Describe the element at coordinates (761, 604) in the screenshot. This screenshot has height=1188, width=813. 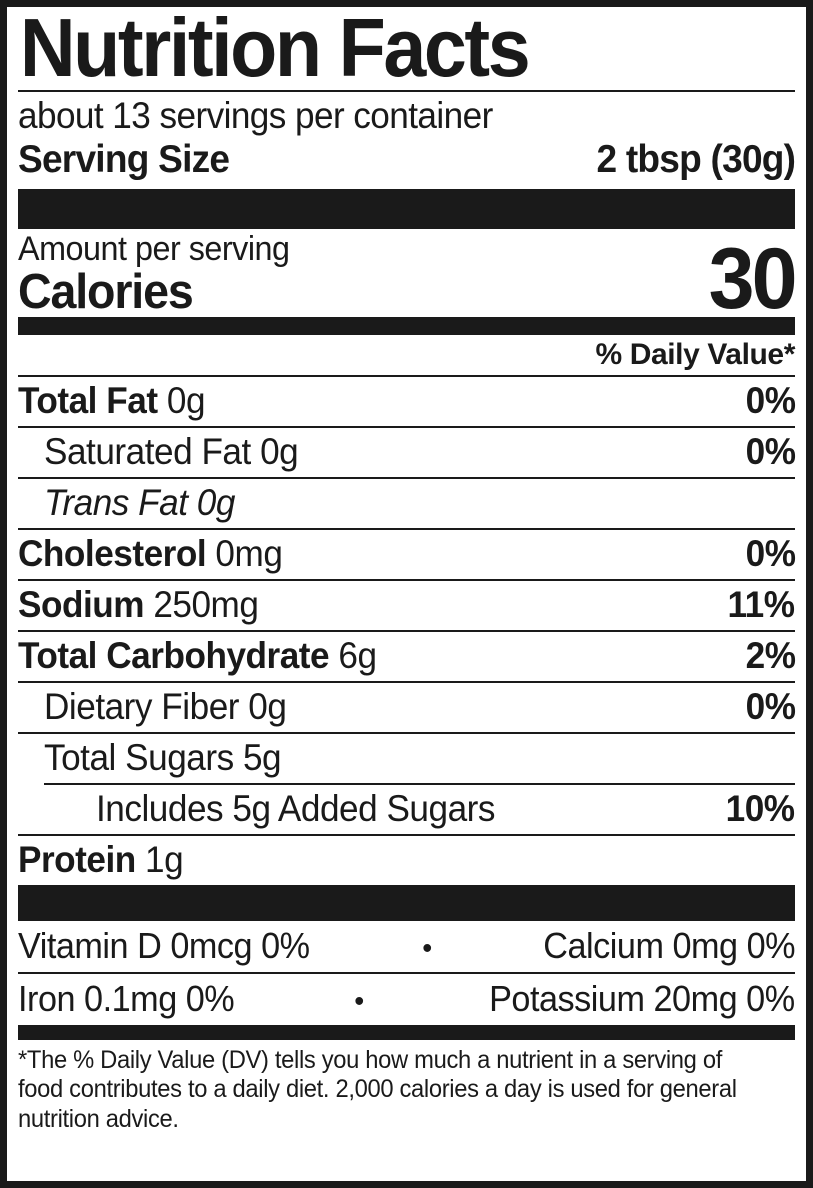
I see `nutrient-daily-value: 11%` at that location.